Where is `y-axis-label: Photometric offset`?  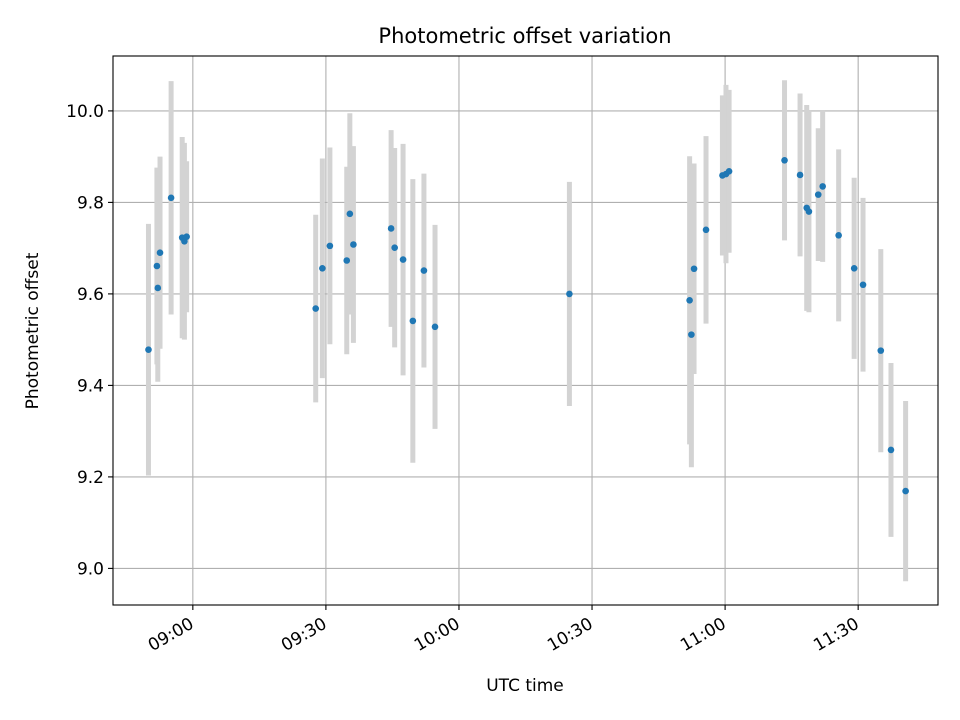
y-axis-label: Photometric offset is located at coordinates (33, 330).